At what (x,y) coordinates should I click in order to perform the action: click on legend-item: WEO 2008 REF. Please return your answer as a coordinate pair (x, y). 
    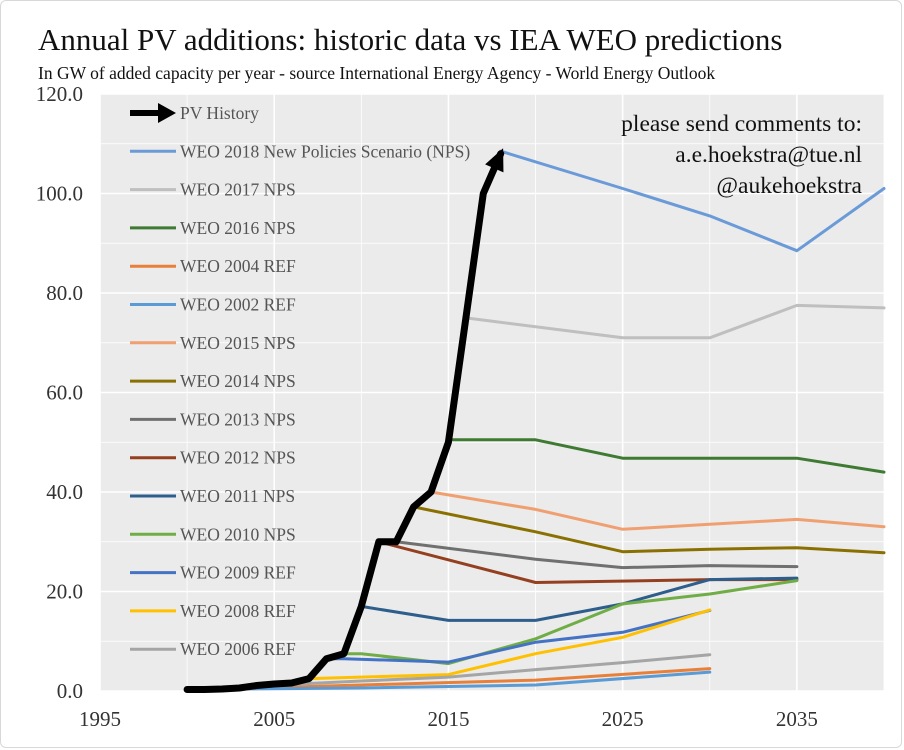
    Looking at the image, I should click on (213, 611).